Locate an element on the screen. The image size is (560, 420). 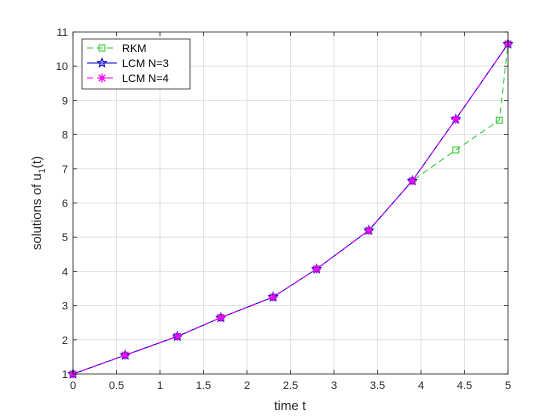
x-tick-label: 5 is located at coordinates (508, 386).